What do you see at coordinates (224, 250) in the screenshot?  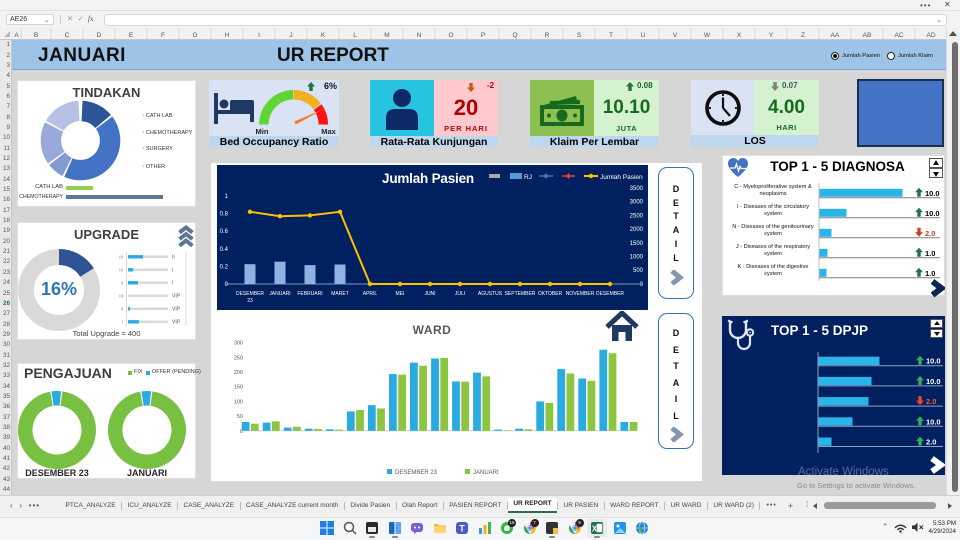 I see `svg-text: 0.4` at bounding box center [224, 250].